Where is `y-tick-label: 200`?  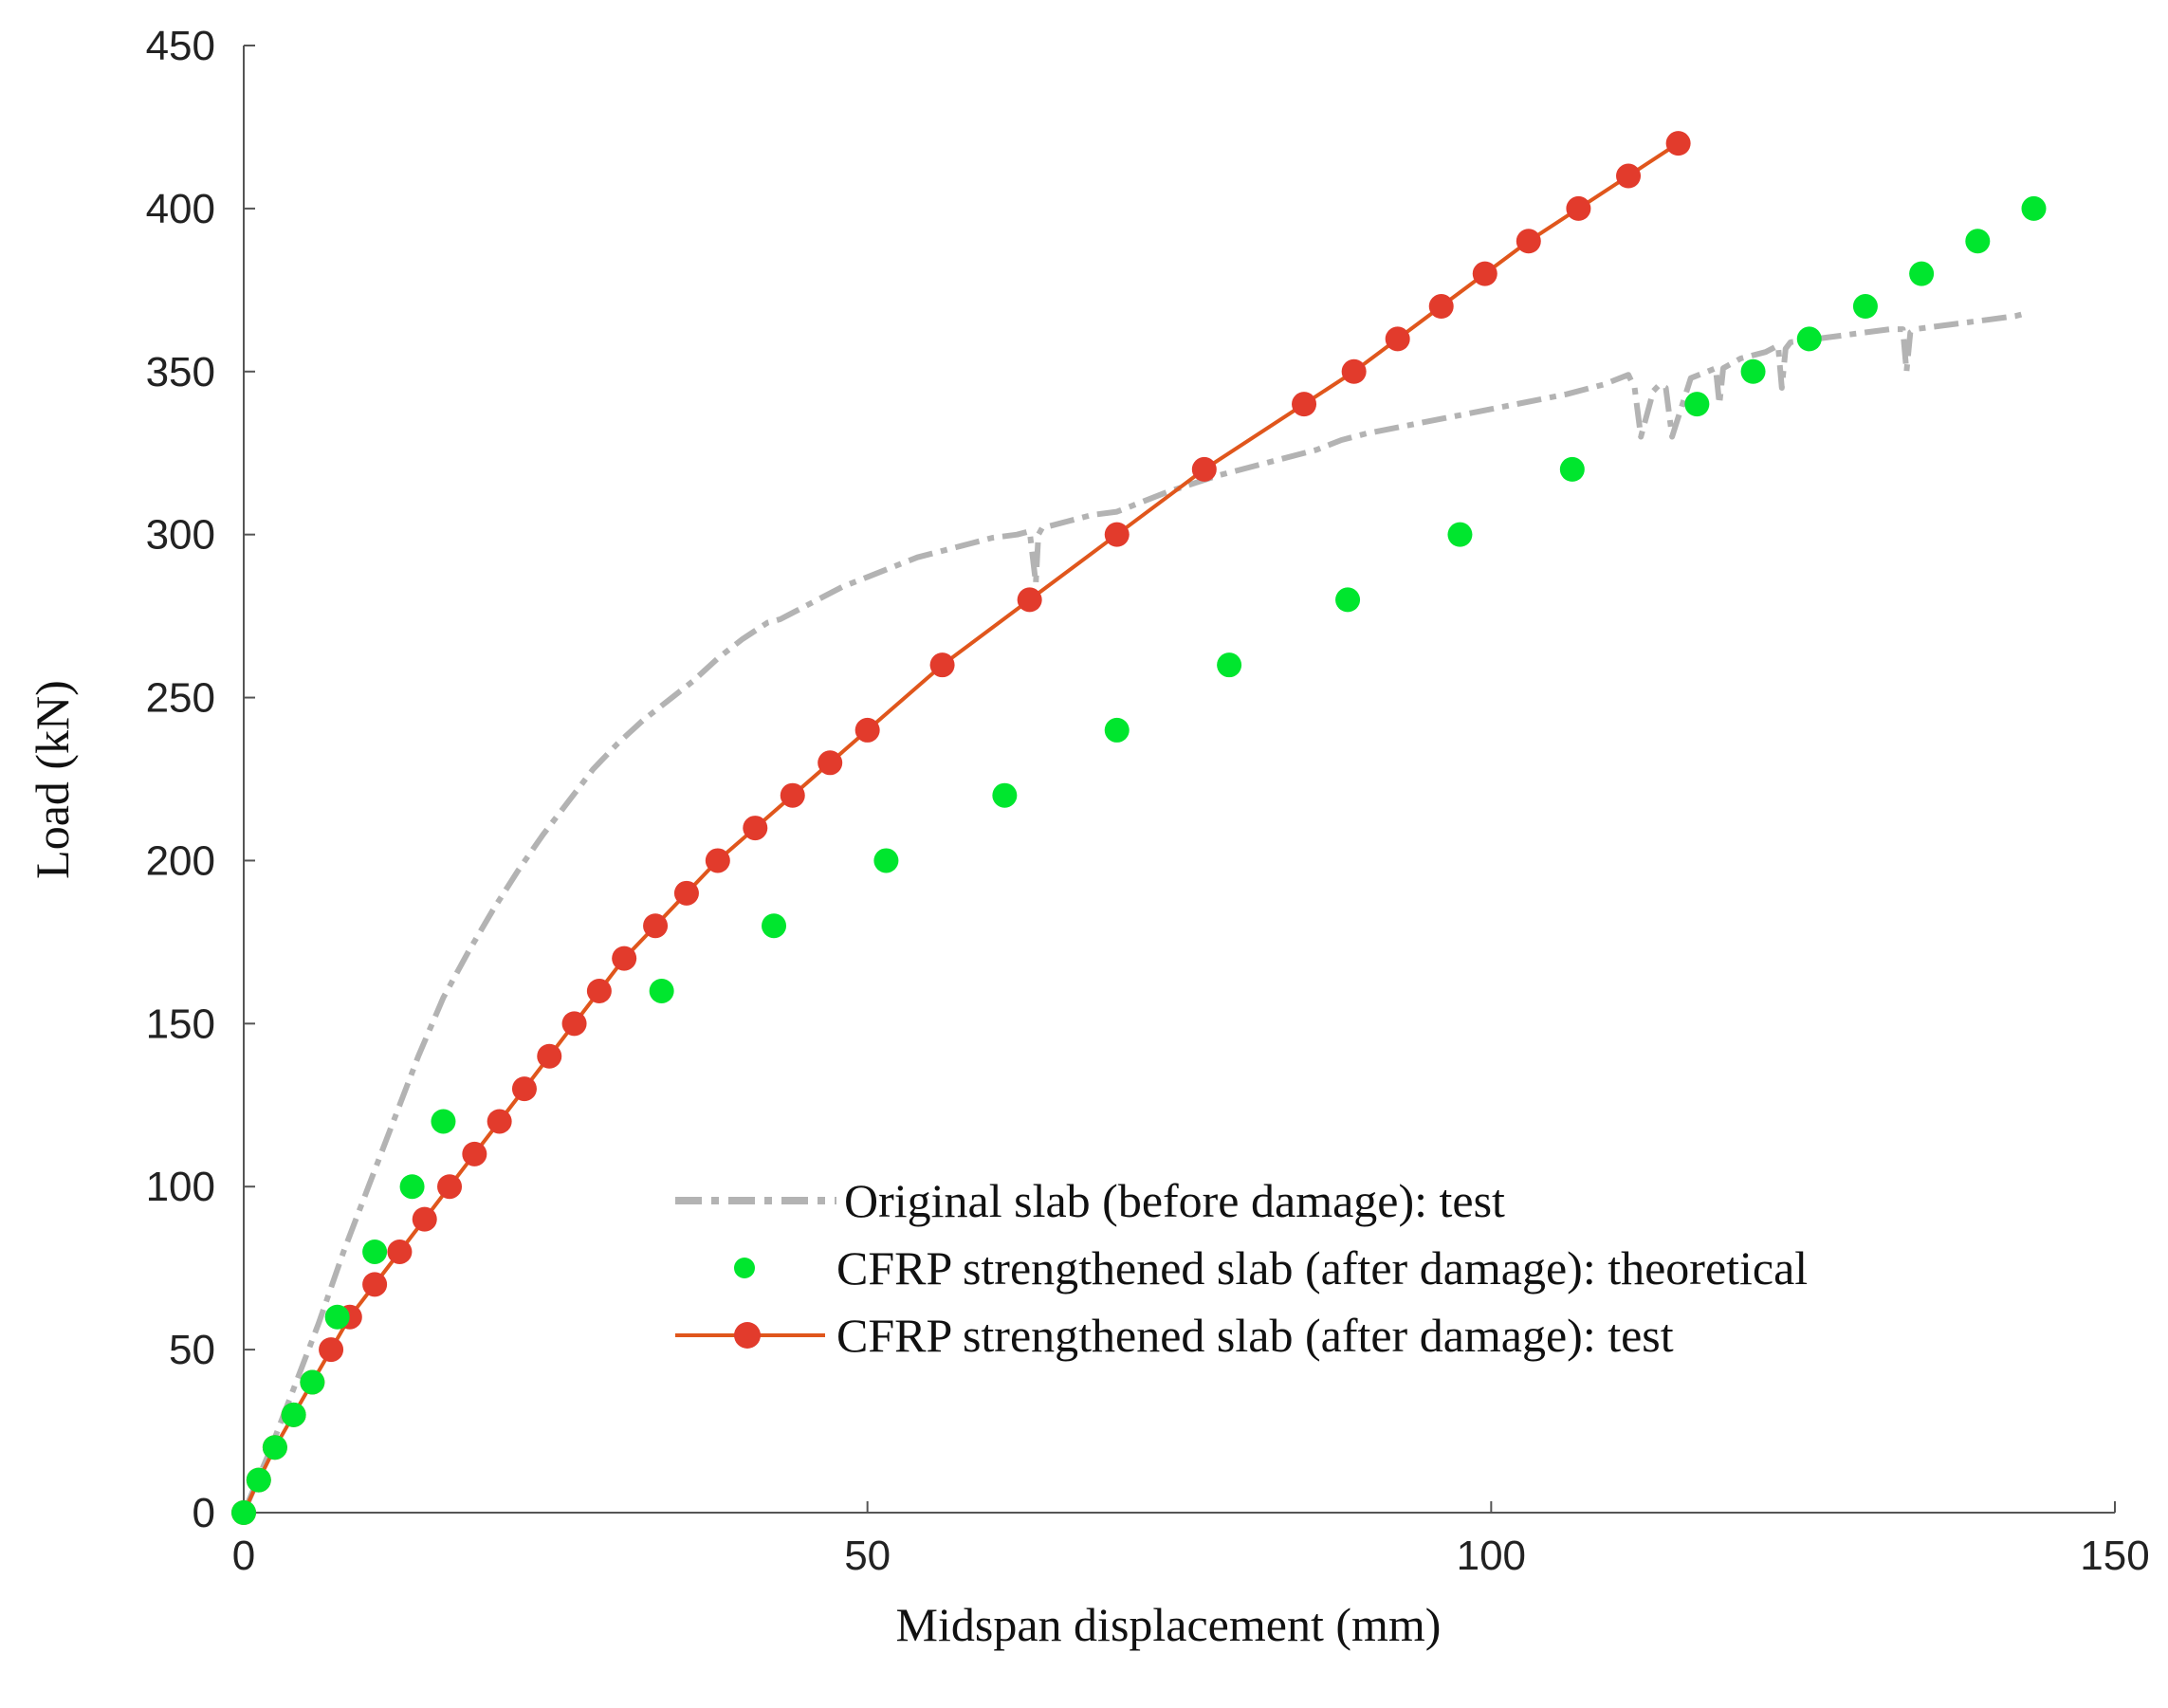 y-tick-label: 200 is located at coordinates (180, 860).